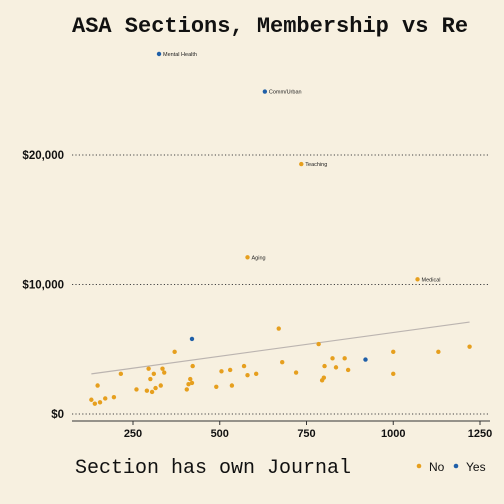 This screenshot has width=504, height=504. What do you see at coordinates (220, 434) in the screenshot?
I see `x-tick-label: 500` at bounding box center [220, 434].